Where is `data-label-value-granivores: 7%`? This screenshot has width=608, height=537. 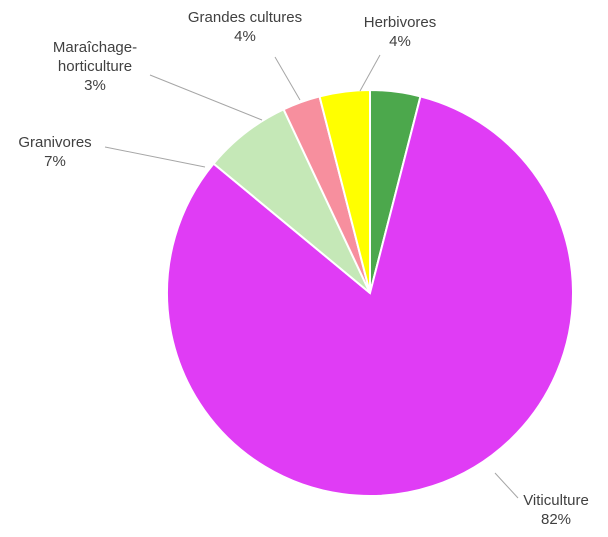
data-label-value-granivores: 7% is located at coordinates (55, 161).